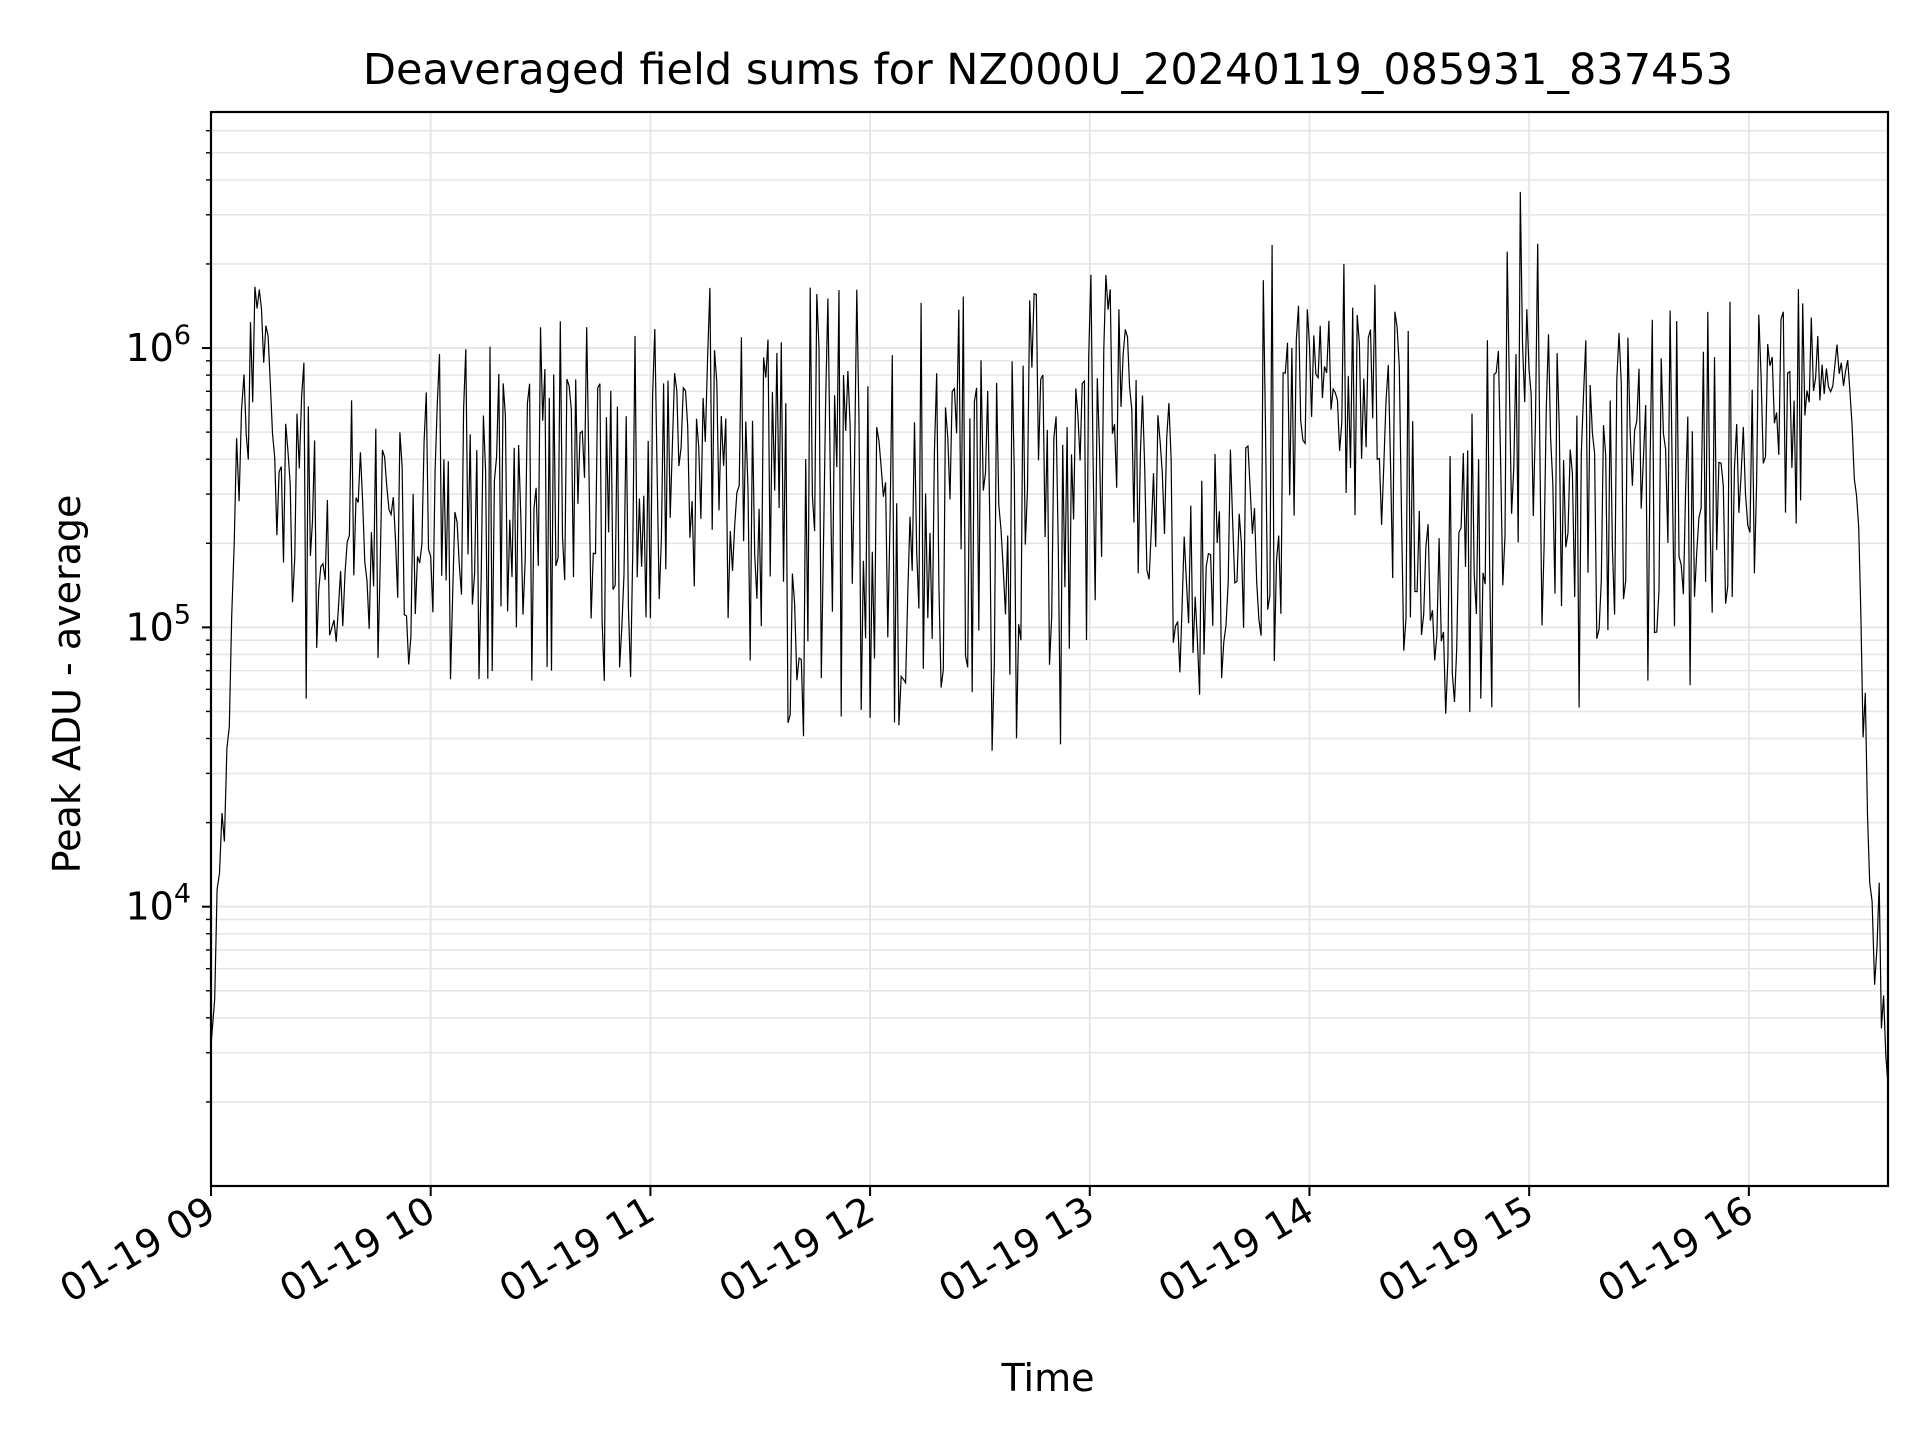 The height and width of the screenshot is (1440, 1920). Describe the element at coordinates (158, 624) in the screenshot. I see `y-tick-label: 105` at that location.